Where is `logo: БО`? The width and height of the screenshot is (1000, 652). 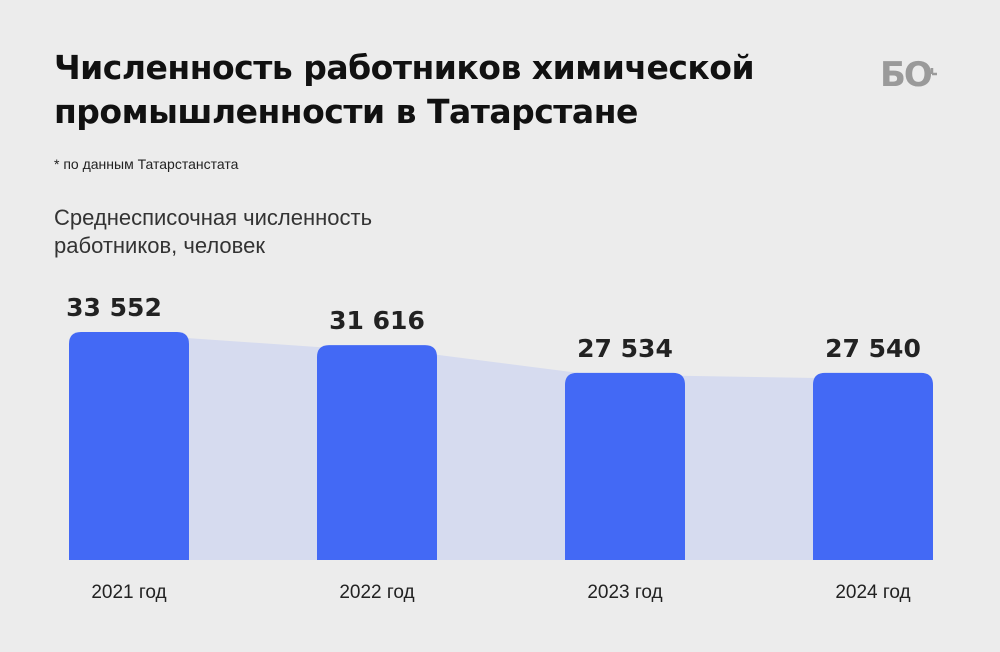
logo: БО is located at coordinates (908, 73).